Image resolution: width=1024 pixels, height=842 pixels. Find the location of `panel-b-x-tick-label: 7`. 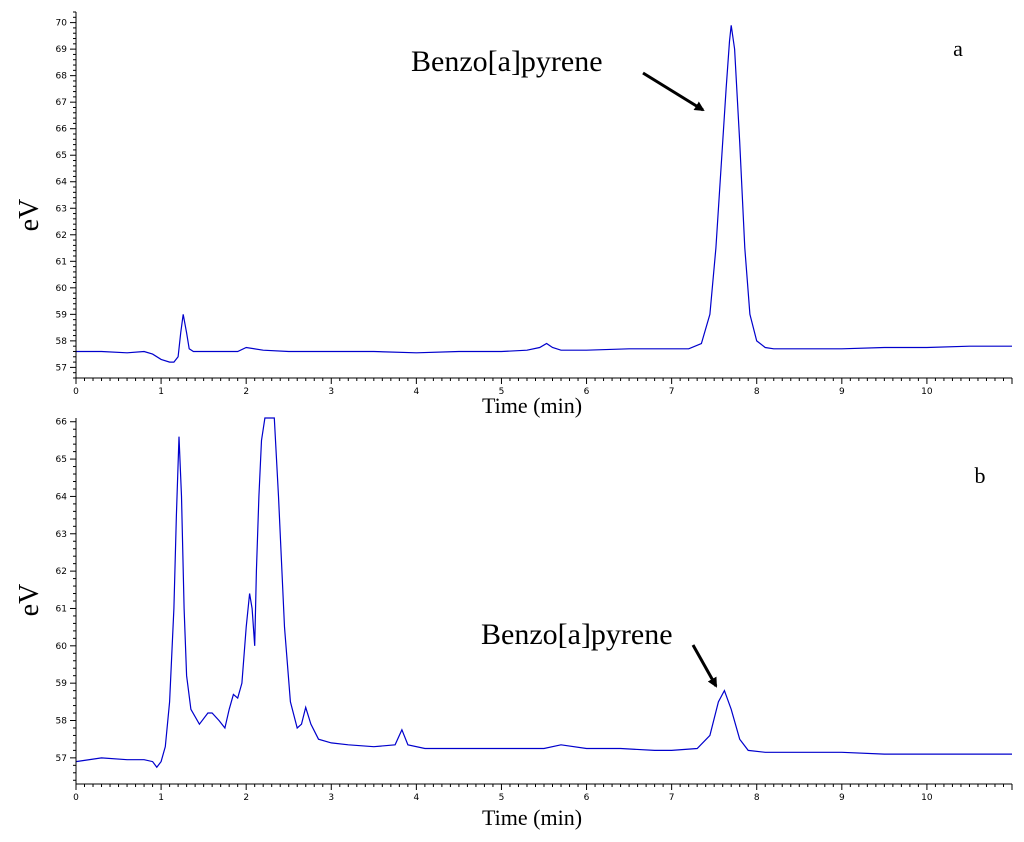

panel-b-x-tick-label: 7 is located at coordinates (672, 798).